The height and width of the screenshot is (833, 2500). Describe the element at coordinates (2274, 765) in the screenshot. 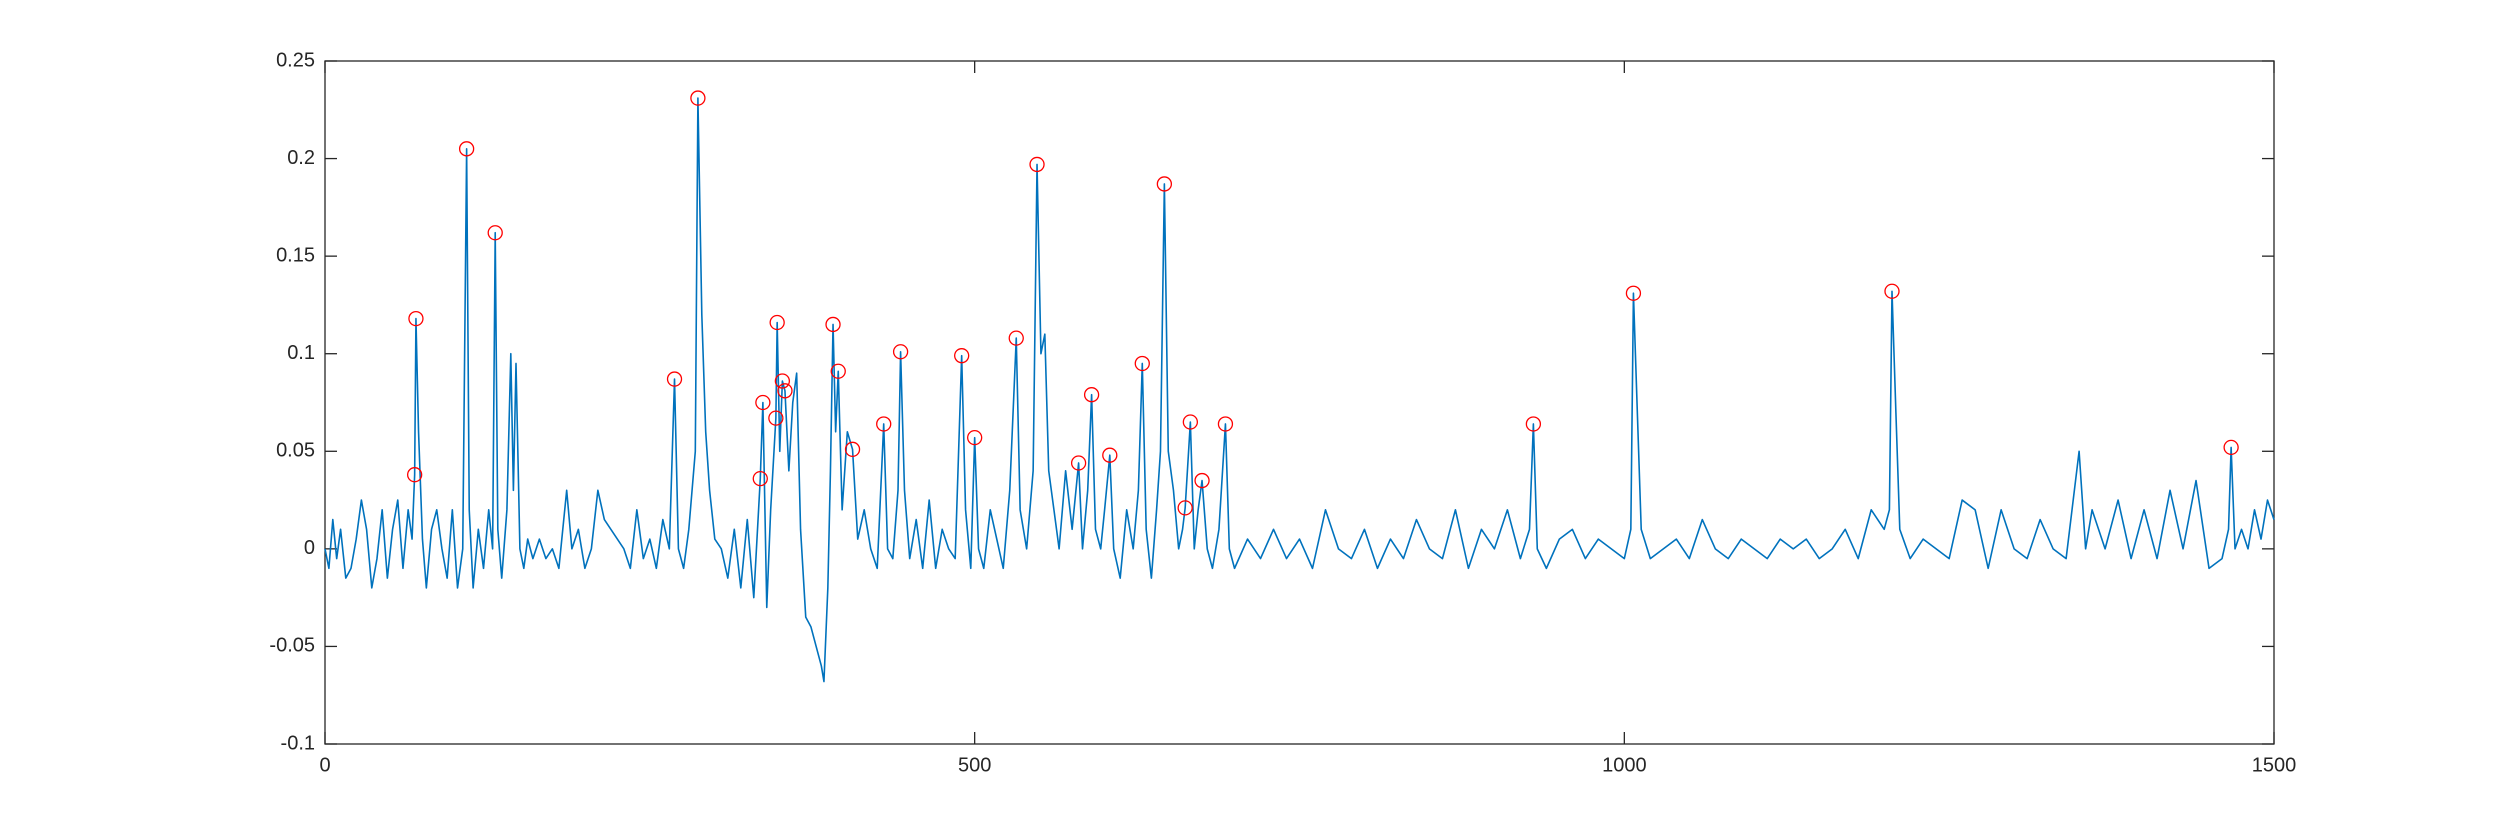

I see `x-tick-label: 1500` at that location.